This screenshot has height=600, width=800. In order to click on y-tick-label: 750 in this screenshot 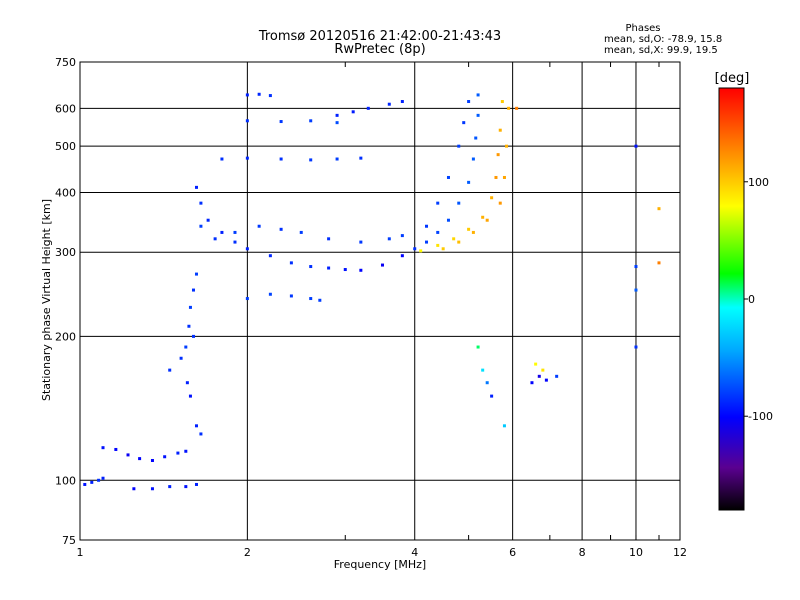, I will do `click(65, 62)`.